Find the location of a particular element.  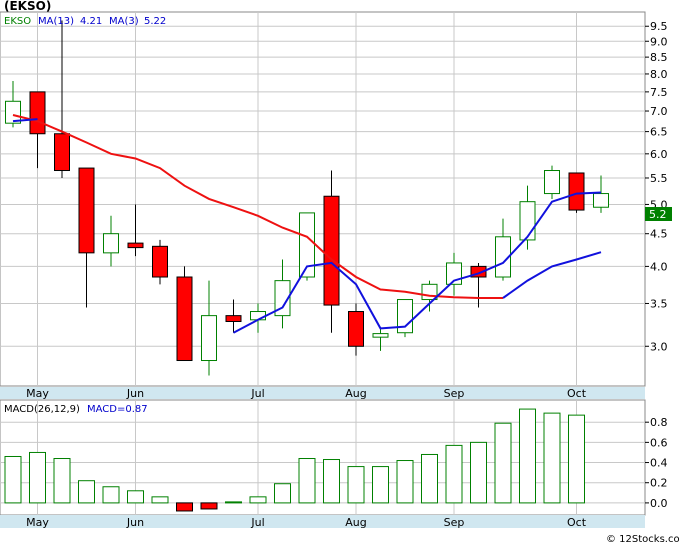

macd-y-tick-label: 0.8 is located at coordinates (659, 422).